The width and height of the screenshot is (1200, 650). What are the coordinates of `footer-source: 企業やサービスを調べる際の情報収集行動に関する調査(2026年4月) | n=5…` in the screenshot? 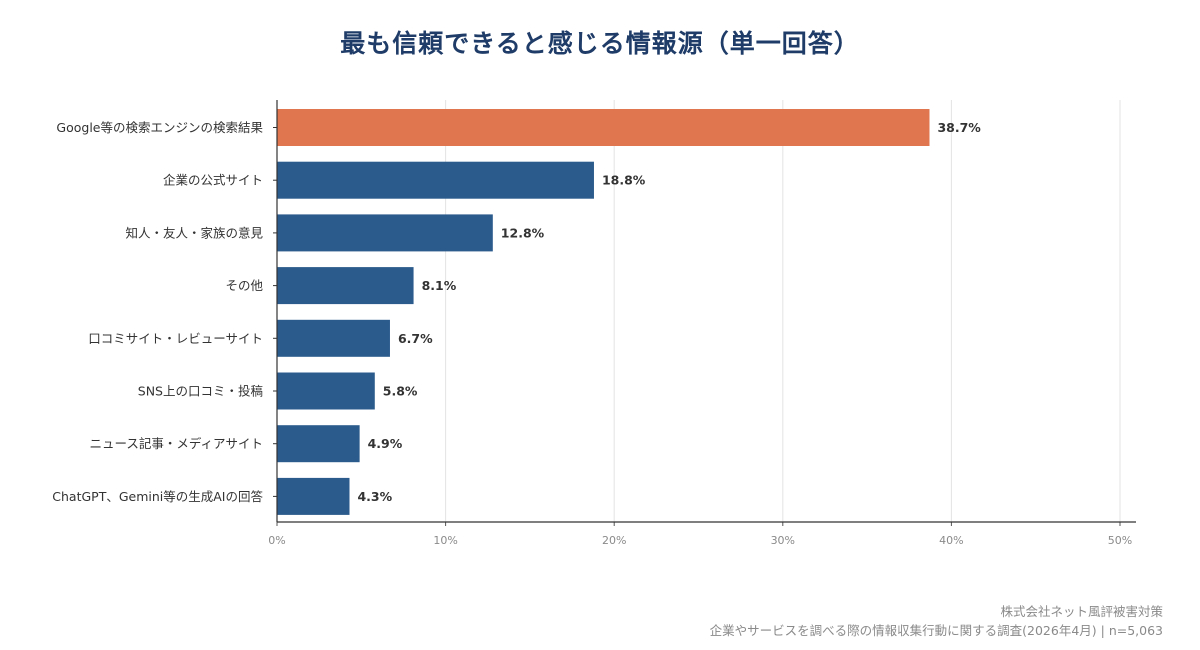 It's located at (936, 630).